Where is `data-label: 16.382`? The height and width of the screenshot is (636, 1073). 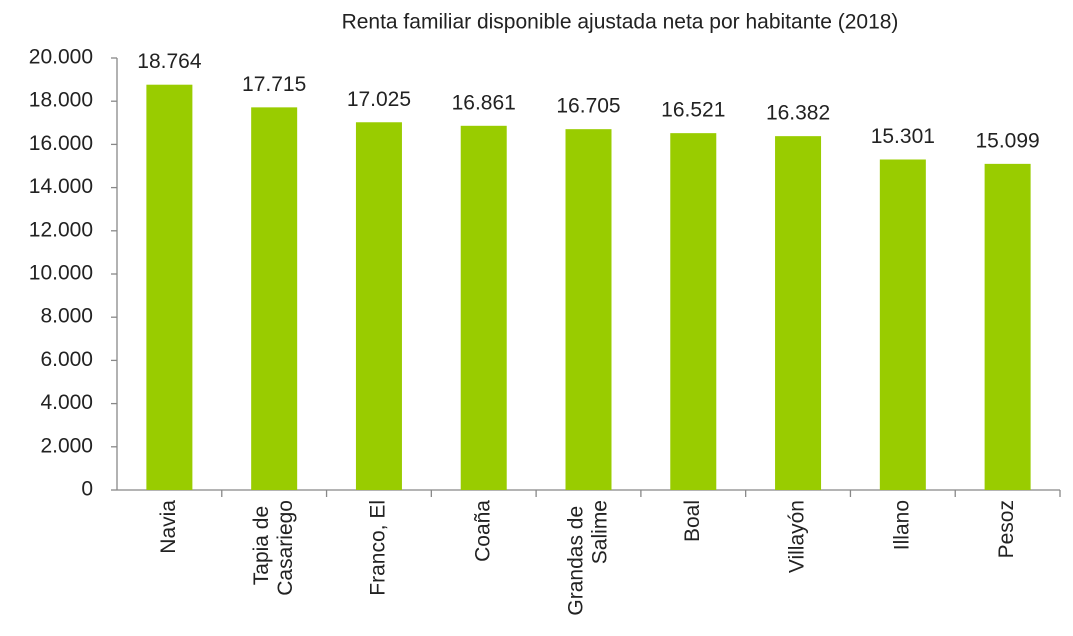 data-label: 16.382 is located at coordinates (798, 113).